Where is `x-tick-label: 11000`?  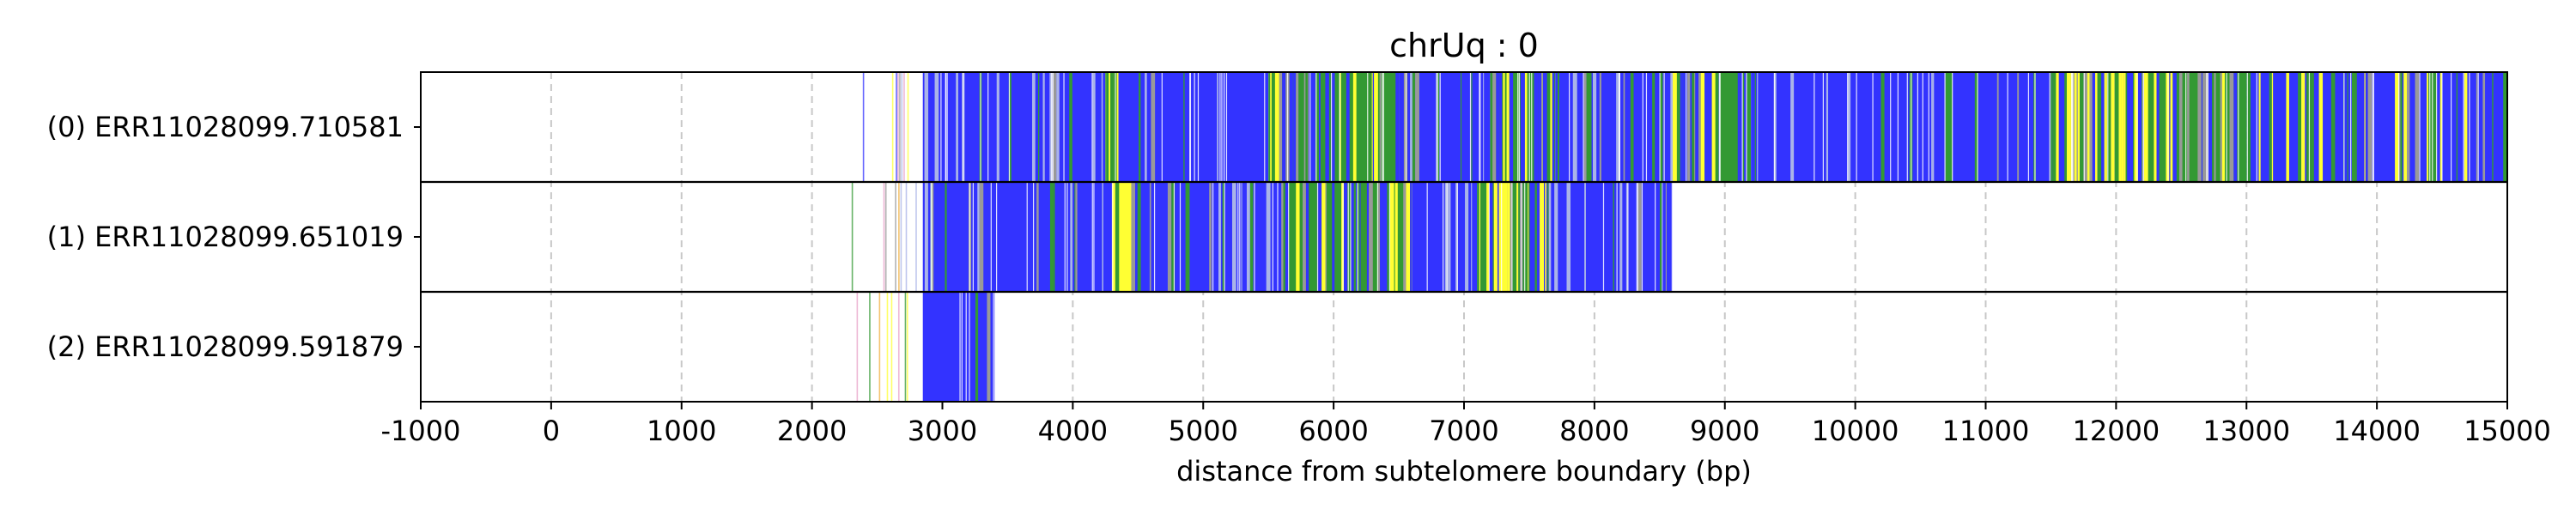
x-tick-label: 11000 is located at coordinates (1986, 431).